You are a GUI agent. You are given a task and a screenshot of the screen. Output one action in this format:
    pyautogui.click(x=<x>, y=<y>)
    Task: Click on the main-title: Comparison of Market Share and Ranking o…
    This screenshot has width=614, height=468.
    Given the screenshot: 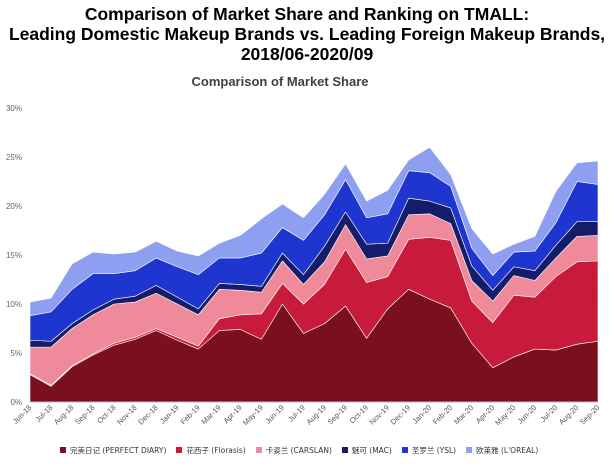 What is the action you would take?
    pyautogui.click(x=307, y=34)
    